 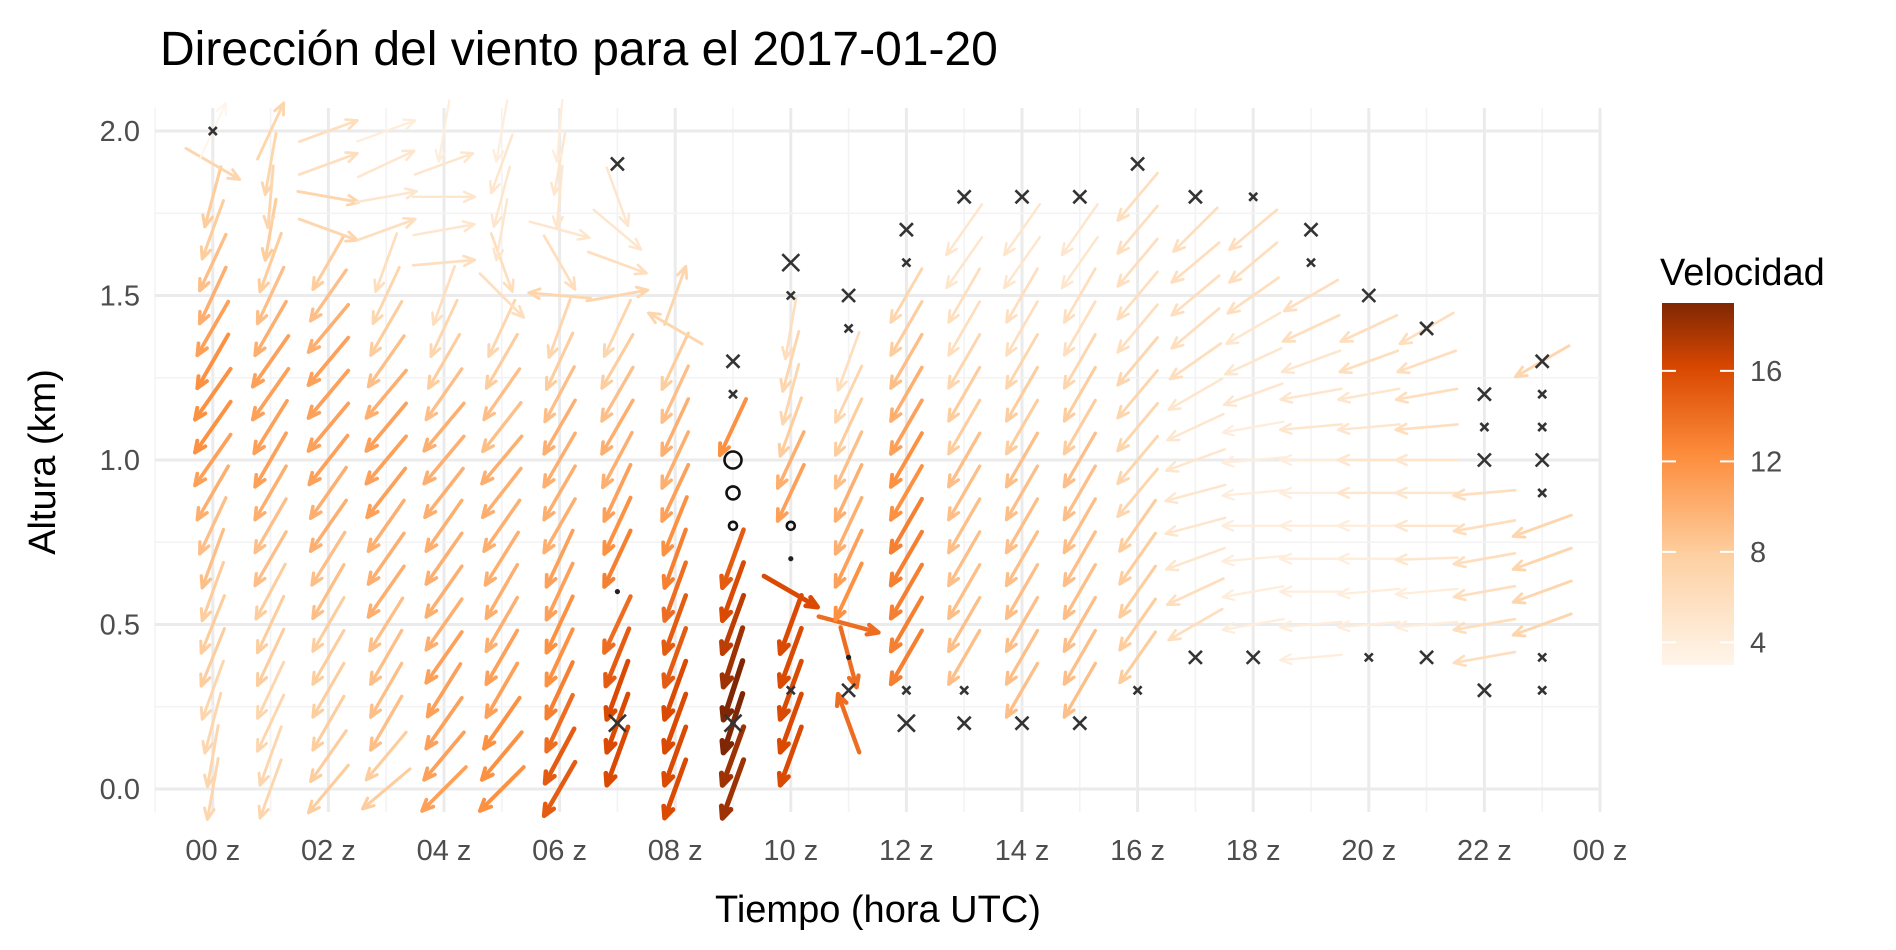 I want to click on chart-title: Dirección del viento para el 2017-01-20, so click(x=579, y=49).